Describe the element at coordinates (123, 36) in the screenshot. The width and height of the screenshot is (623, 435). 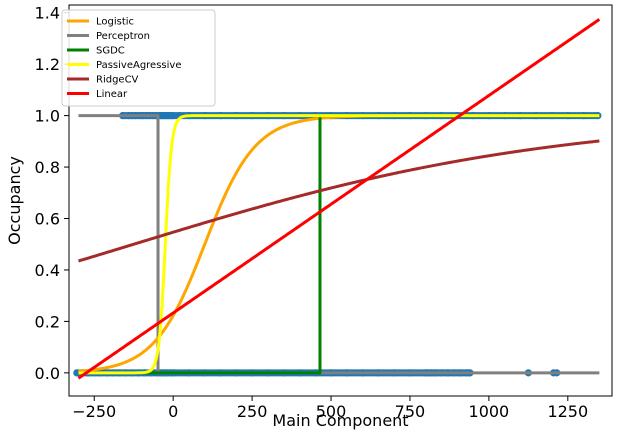
I see `legend-label-perceptron: Perceptron` at that location.